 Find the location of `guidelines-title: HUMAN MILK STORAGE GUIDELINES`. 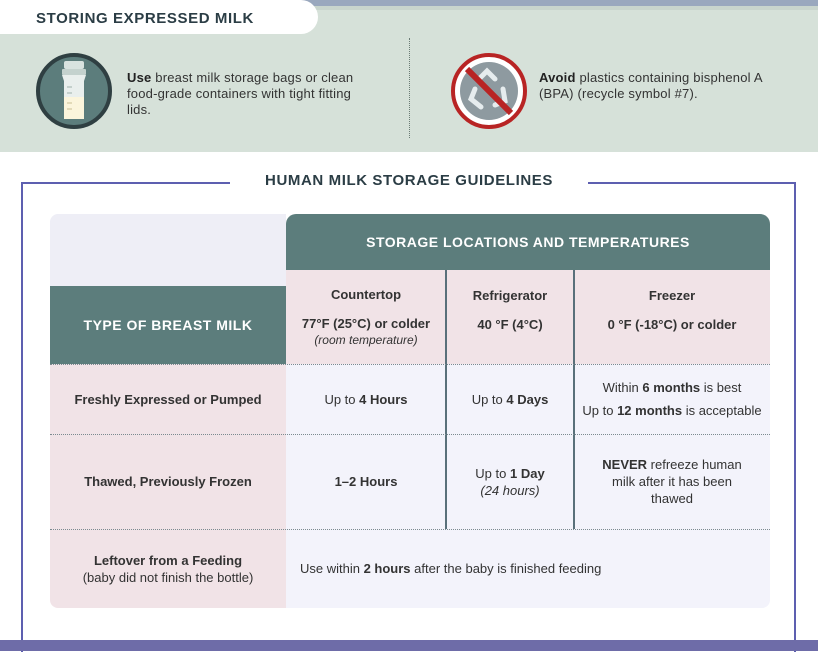

guidelines-title: HUMAN MILK STORAGE GUIDELINES is located at coordinates (409, 180).